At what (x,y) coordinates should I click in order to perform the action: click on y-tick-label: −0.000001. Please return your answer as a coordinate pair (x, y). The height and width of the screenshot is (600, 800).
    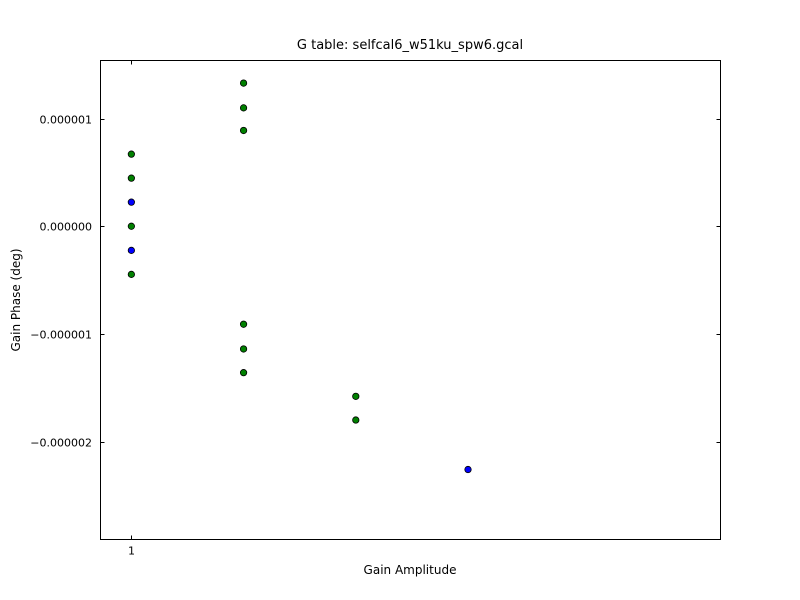
    Looking at the image, I should click on (61, 335).